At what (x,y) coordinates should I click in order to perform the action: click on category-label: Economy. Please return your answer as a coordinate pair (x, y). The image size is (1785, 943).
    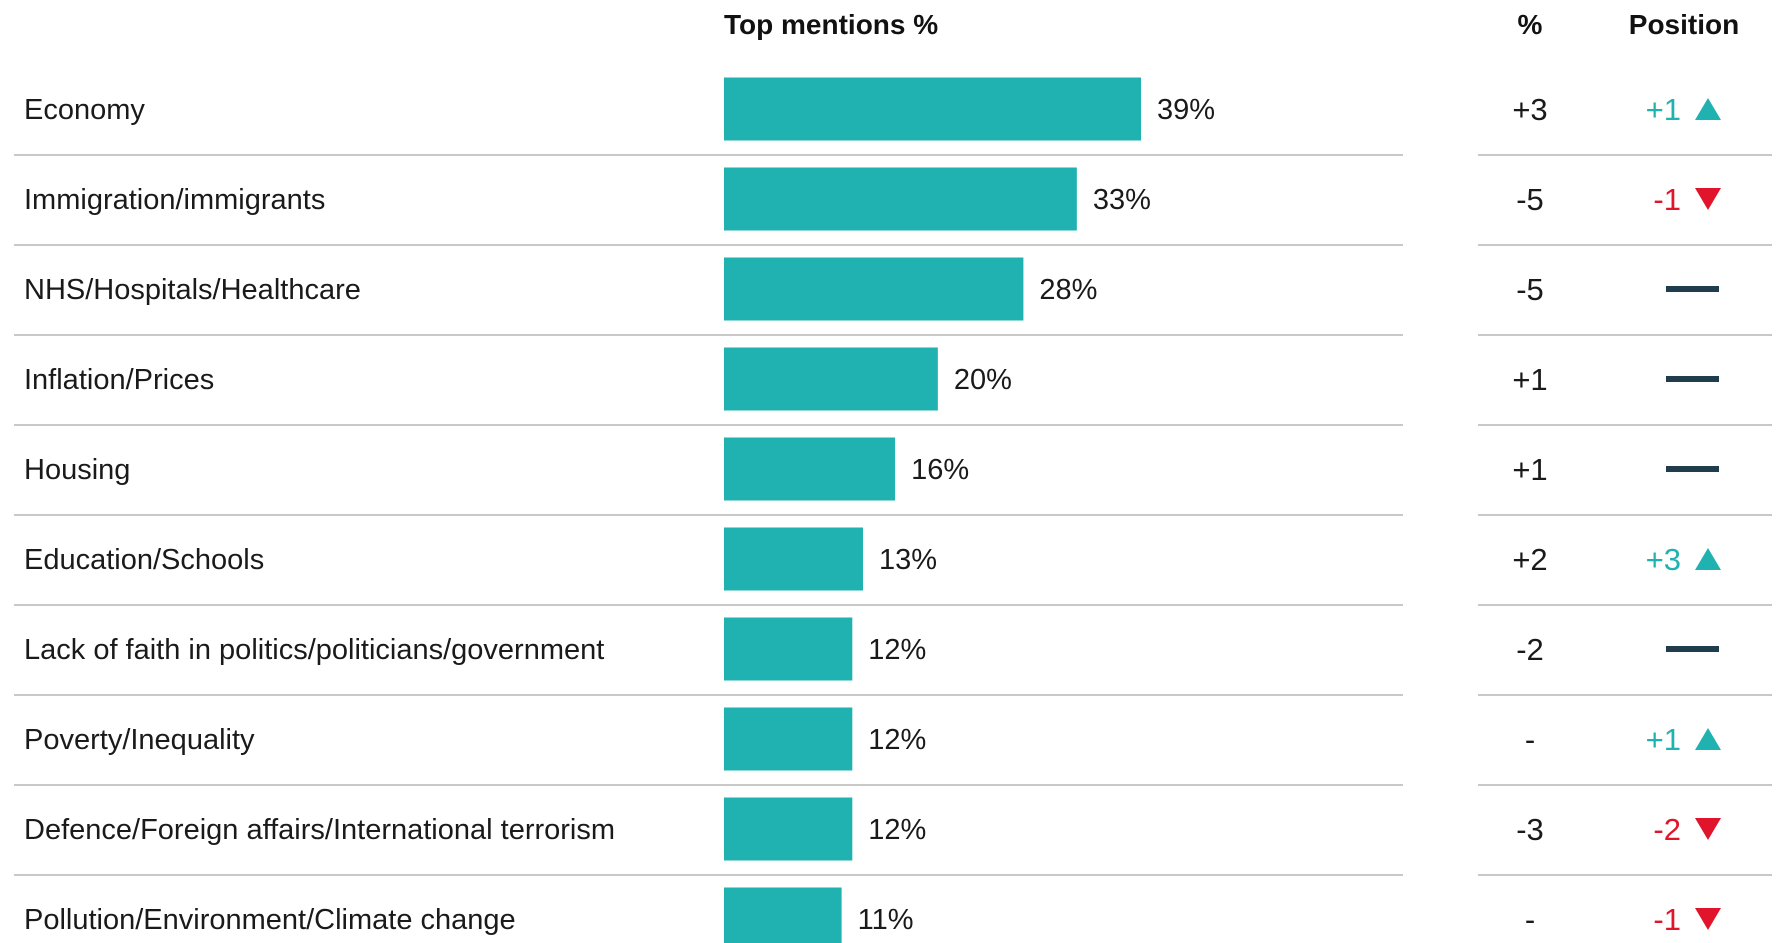
    Looking at the image, I should click on (84, 110).